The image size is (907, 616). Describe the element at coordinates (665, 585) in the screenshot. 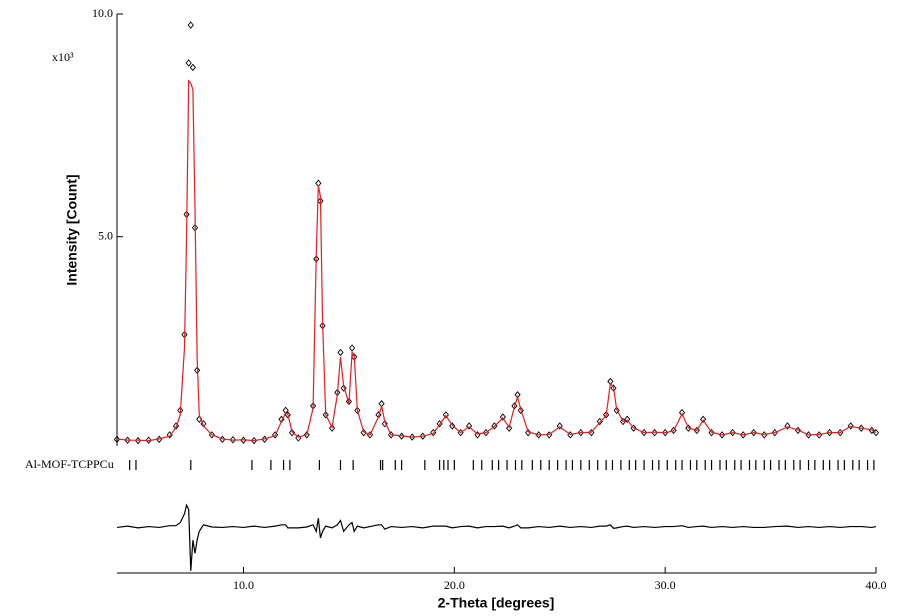

I see `x-tick-label: 30.0` at that location.